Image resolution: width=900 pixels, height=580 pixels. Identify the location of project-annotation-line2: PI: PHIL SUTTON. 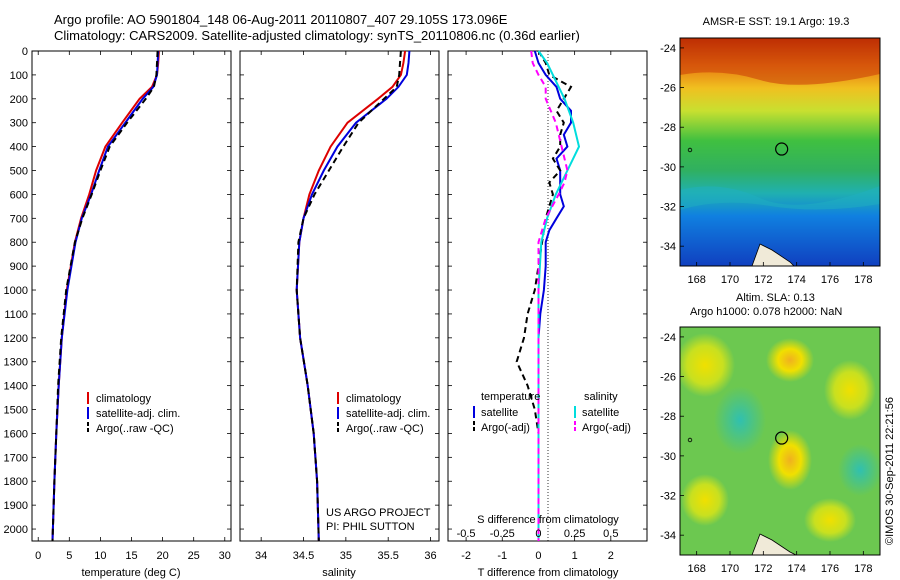
(370, 527).